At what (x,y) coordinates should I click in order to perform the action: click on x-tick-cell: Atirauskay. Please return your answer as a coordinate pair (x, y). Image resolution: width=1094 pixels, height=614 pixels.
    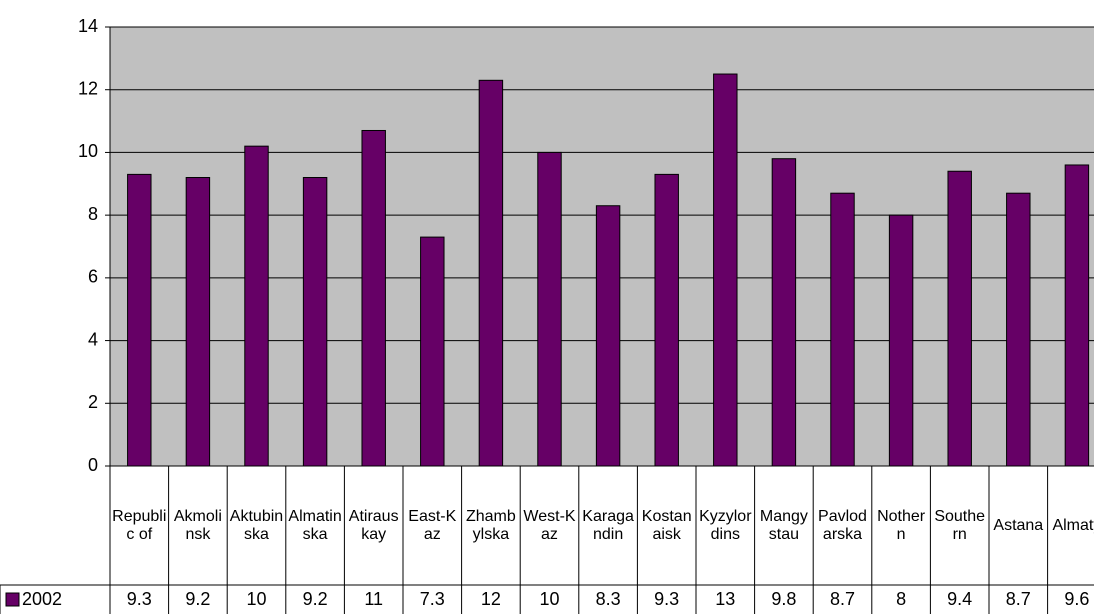
    Looking at the image, I should click on (373, 525).